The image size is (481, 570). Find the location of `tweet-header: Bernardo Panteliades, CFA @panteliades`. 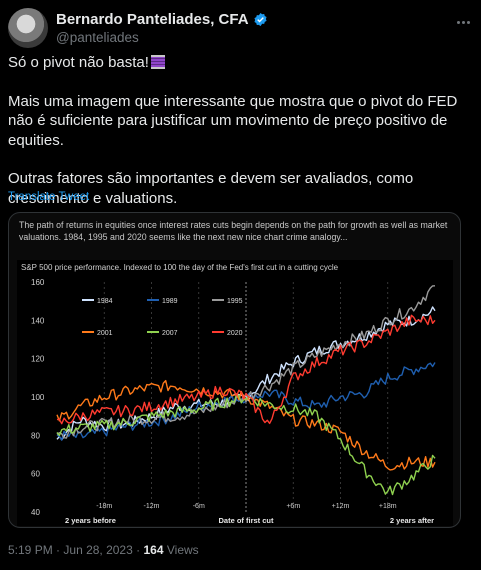

tweet-header: Bernardo Panteliades, CFA @panteliades is located at coordinates (240, 28).